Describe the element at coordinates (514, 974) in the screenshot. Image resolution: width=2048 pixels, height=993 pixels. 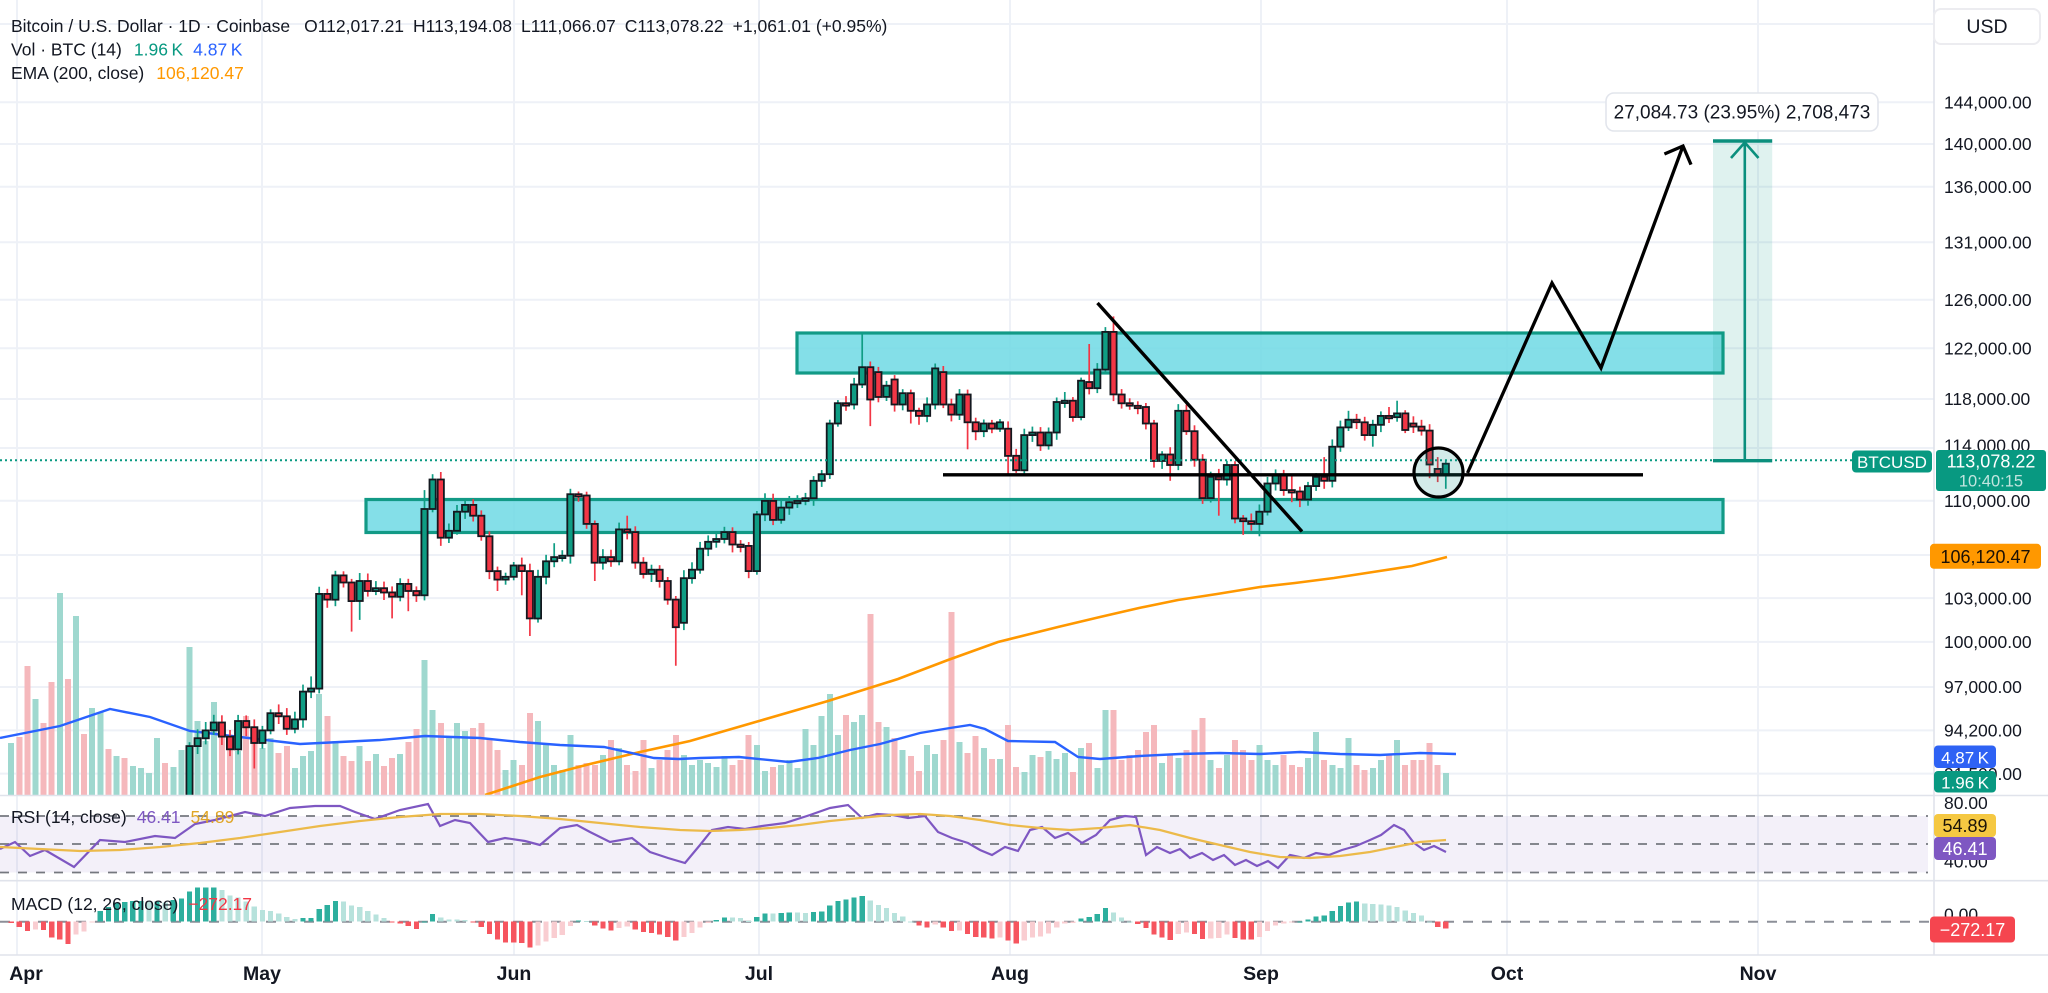
I see `svg-text: Jun` at that location.